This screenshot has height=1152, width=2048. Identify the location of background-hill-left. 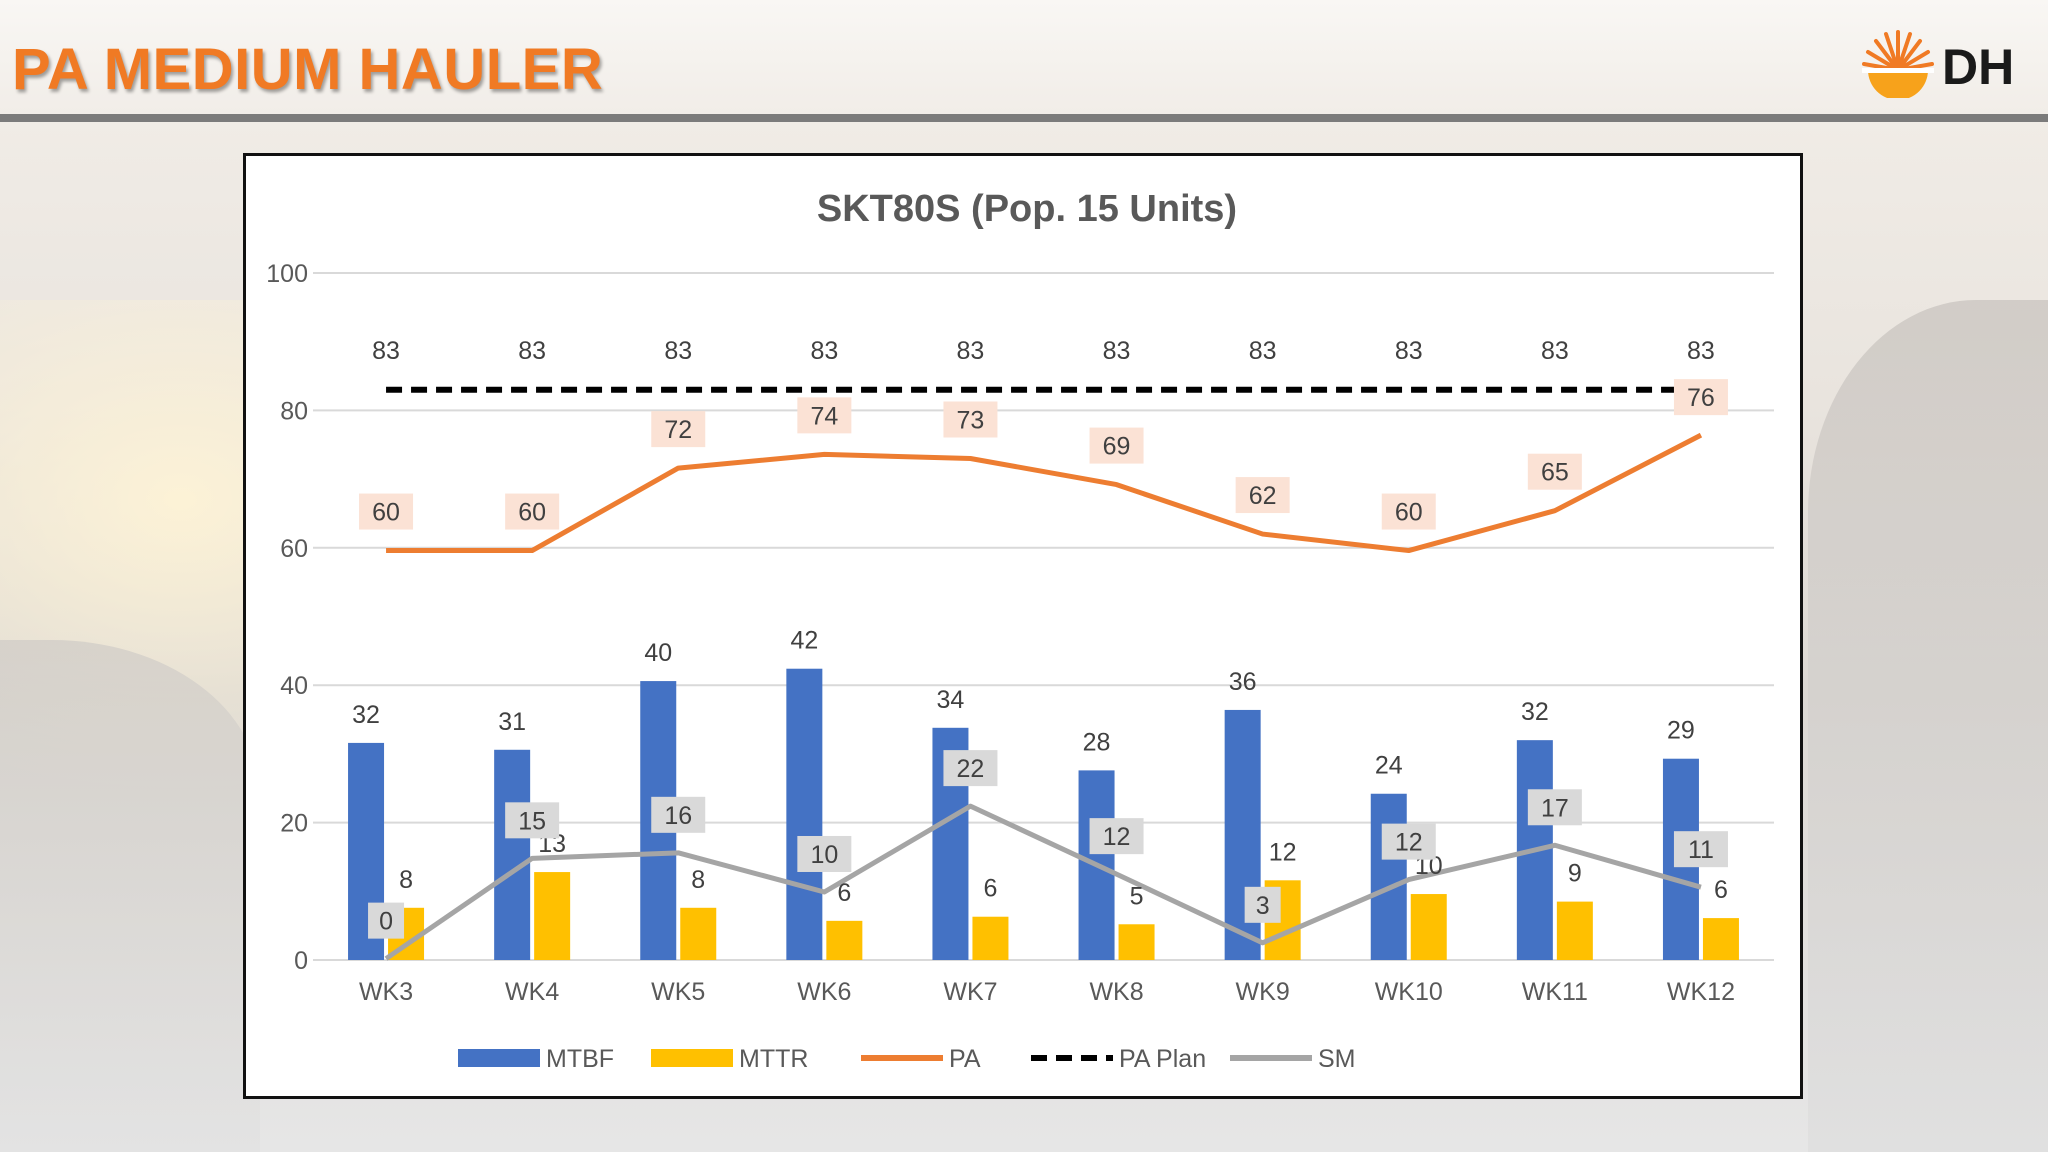
(130, 896).